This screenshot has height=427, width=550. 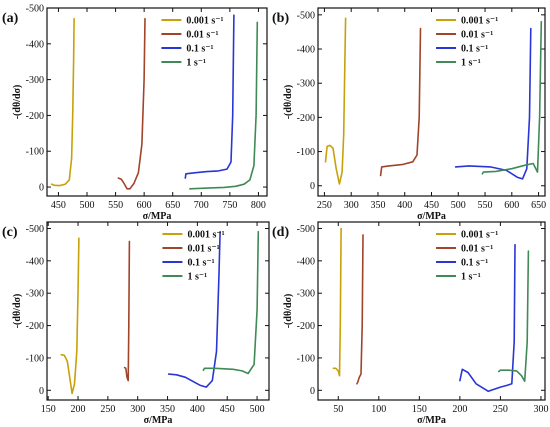 What do you see at coordinates (338, 409) in the screenshot?
I see `x-tick-label: 50` at bounding box center [338, 409].